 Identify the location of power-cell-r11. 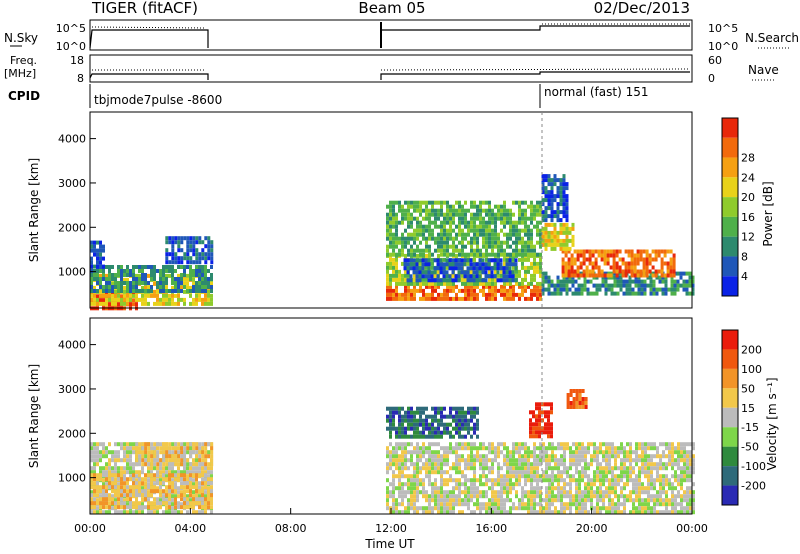
(552, 244).